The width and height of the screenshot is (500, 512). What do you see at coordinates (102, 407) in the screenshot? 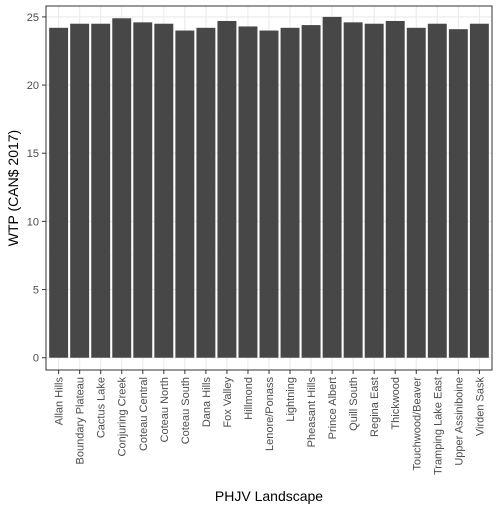
I see `x-tick-label: Cactus Lake` at bounding box center [102, 407].